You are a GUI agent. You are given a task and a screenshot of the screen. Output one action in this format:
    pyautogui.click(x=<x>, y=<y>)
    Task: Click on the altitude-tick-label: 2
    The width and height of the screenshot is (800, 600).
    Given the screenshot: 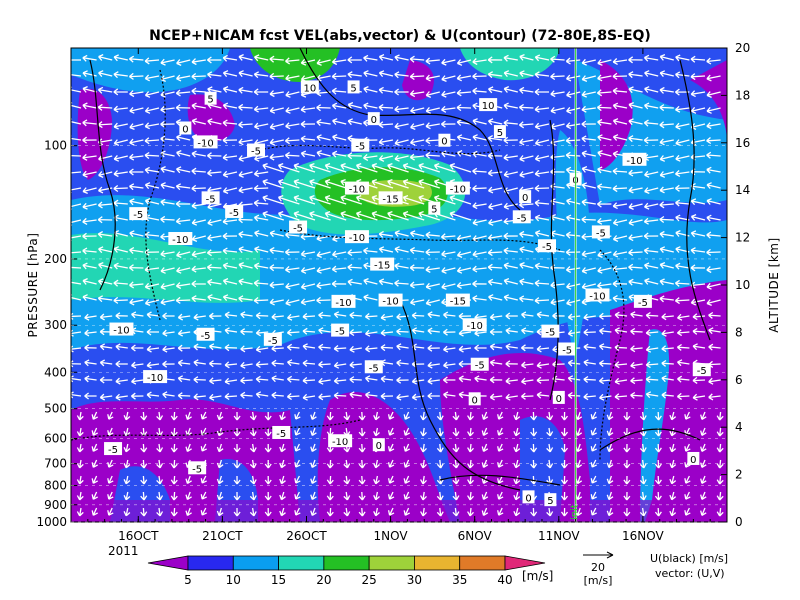 What is the action you would take?
    pyautogui.click(x=739, y=475)
    